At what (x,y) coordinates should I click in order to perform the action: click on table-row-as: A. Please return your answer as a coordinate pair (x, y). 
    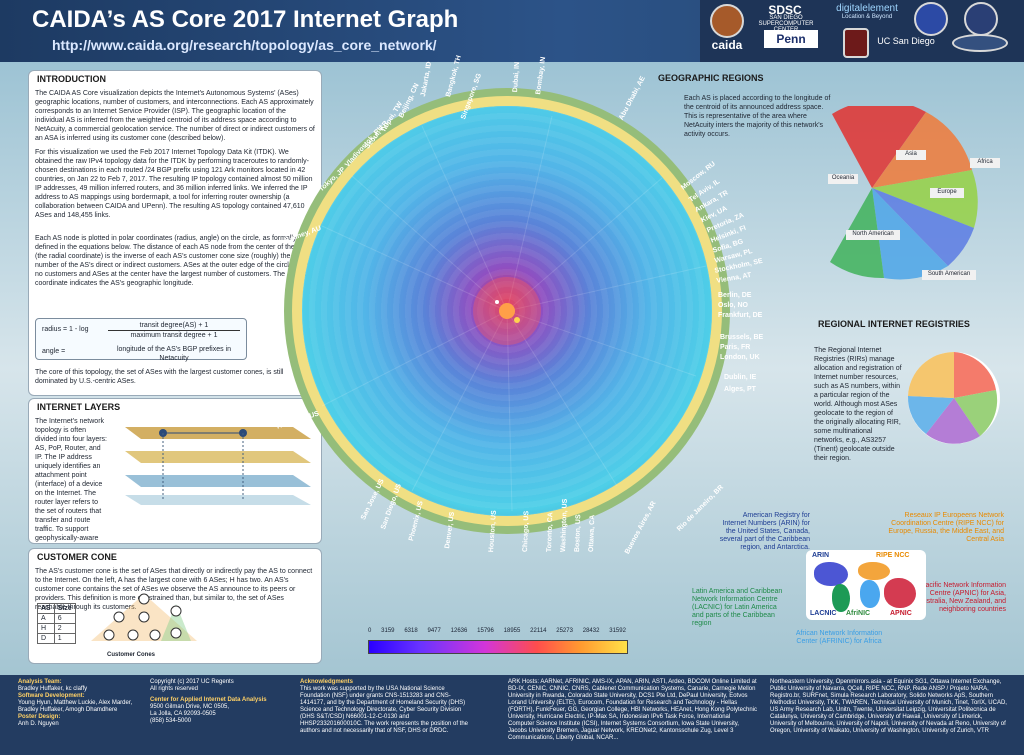
    Looking at the image, I should click on (46, 618).